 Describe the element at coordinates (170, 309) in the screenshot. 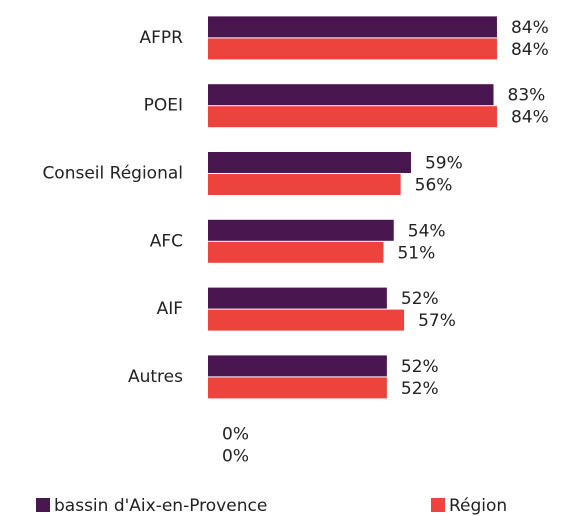

I see `y-tick-label: AIF` at that location.